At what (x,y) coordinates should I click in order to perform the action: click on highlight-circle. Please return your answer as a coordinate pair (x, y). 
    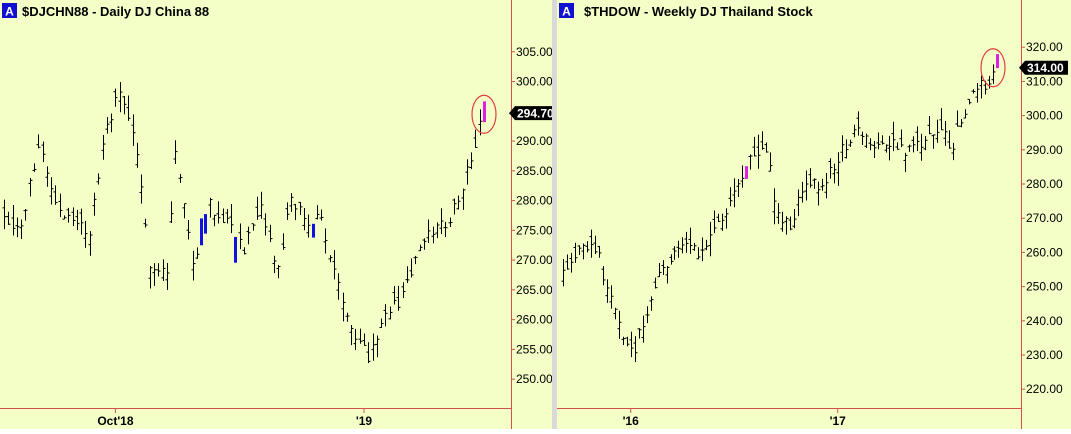
    Looking at the image, I should click on (993, 68).